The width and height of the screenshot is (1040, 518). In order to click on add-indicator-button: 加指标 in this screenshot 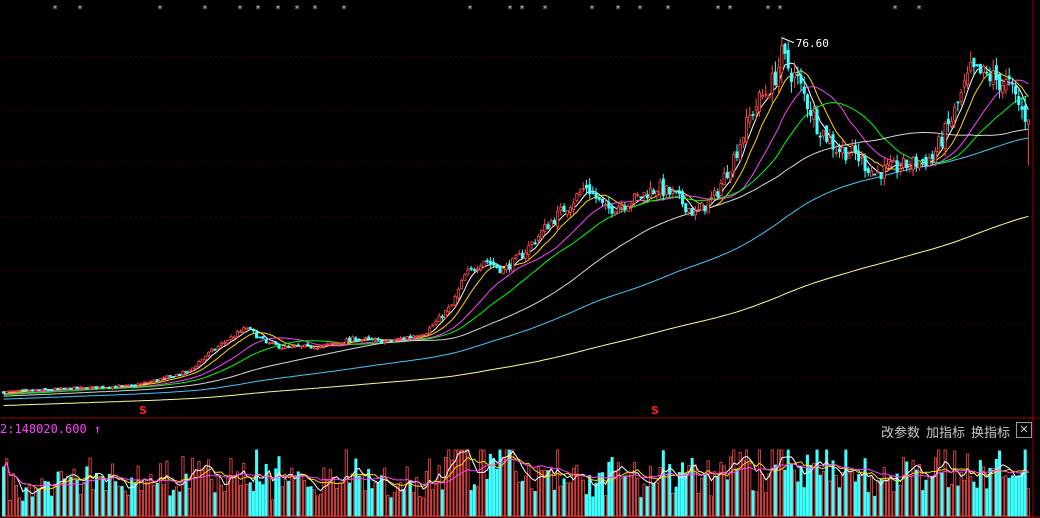, I will do `click(946, 433)`.